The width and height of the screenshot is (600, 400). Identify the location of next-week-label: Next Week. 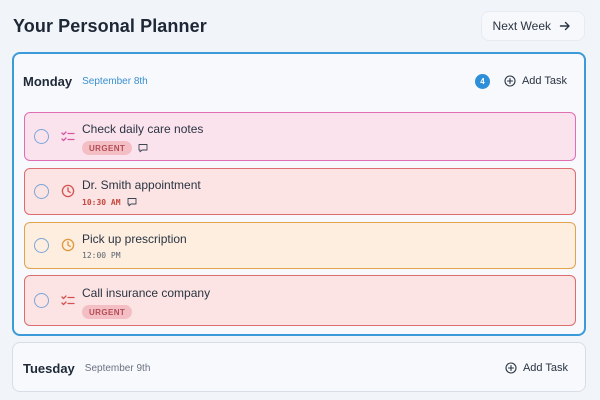
(521, 26).